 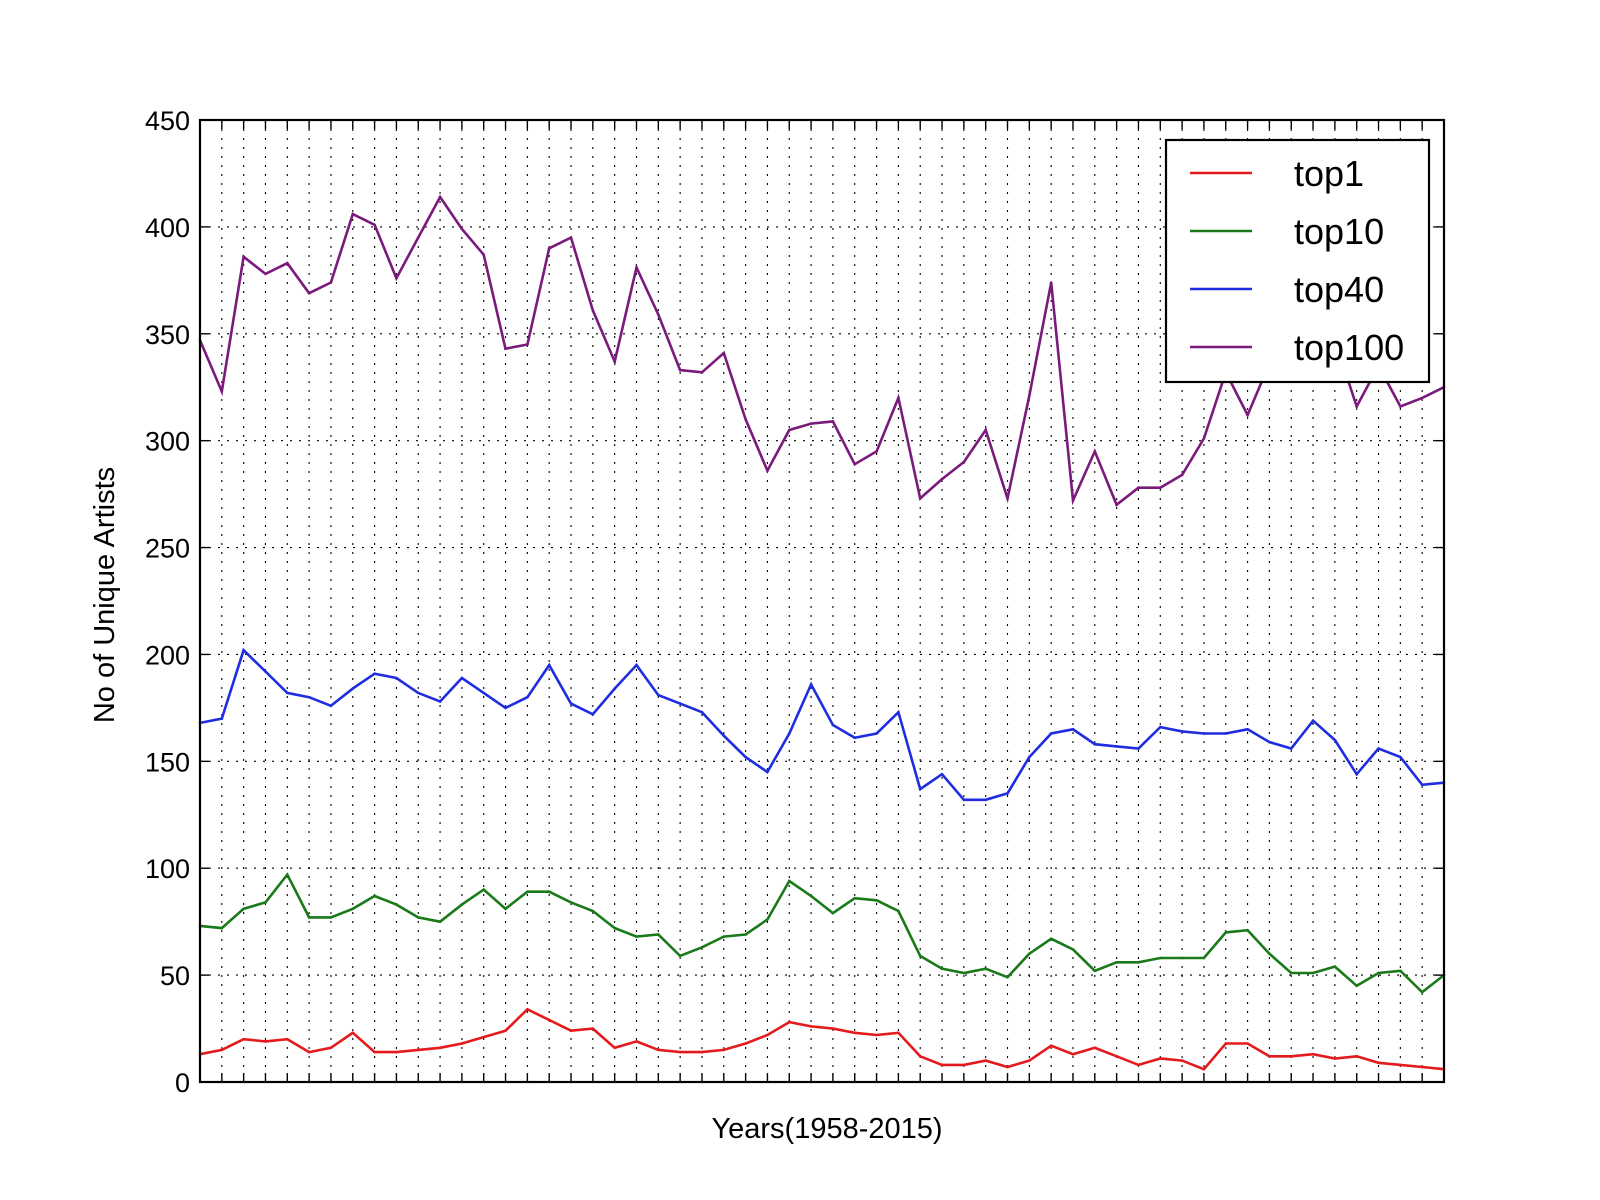 I want to click on series-line-top40, so click(x=822, y=724).